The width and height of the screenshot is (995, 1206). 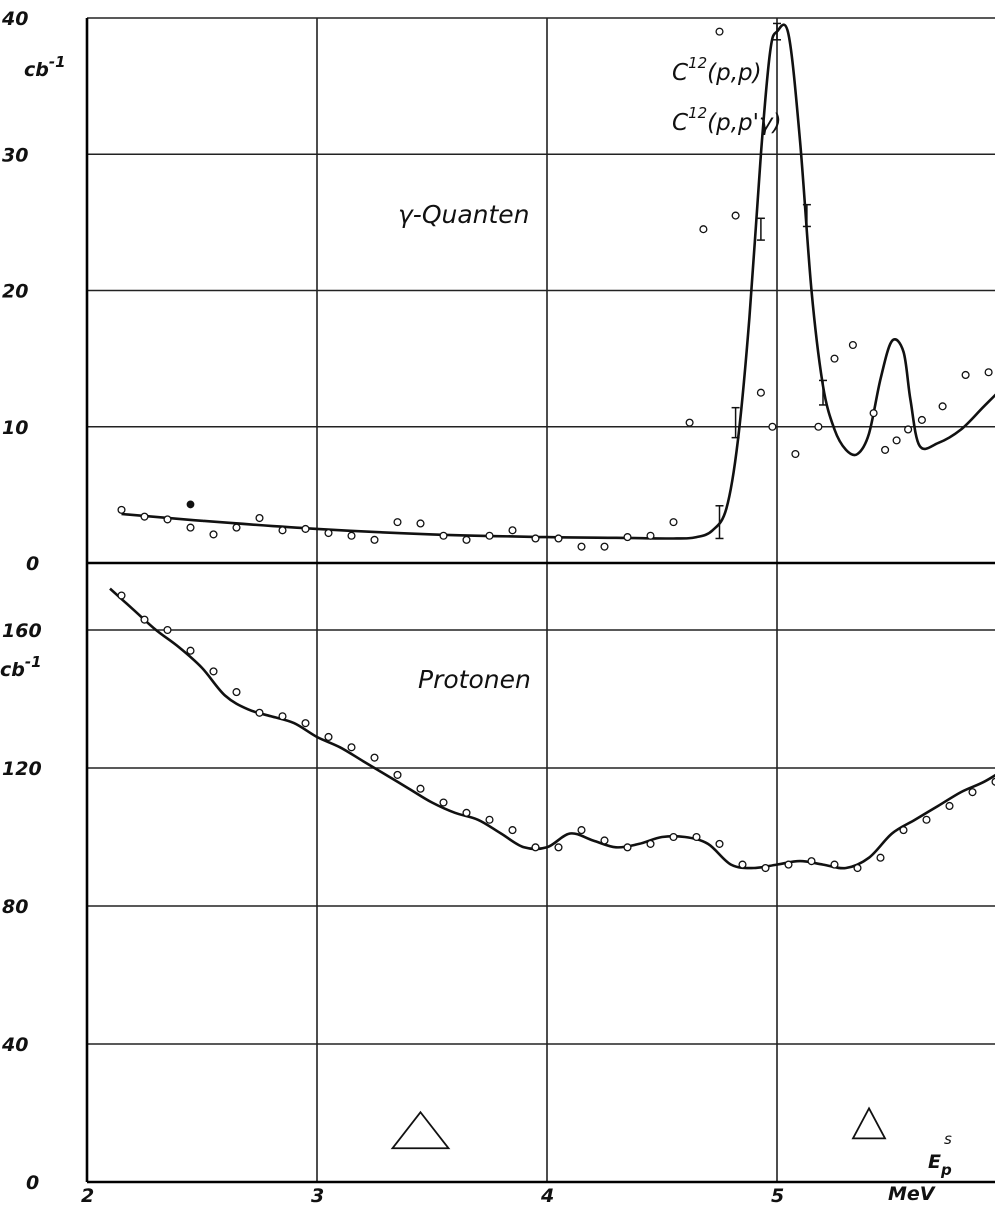 What do you see at coordinates (474, 679) in the screenshot?
I see `series-label-protons: Protonen` at bounding box center [474, 679].